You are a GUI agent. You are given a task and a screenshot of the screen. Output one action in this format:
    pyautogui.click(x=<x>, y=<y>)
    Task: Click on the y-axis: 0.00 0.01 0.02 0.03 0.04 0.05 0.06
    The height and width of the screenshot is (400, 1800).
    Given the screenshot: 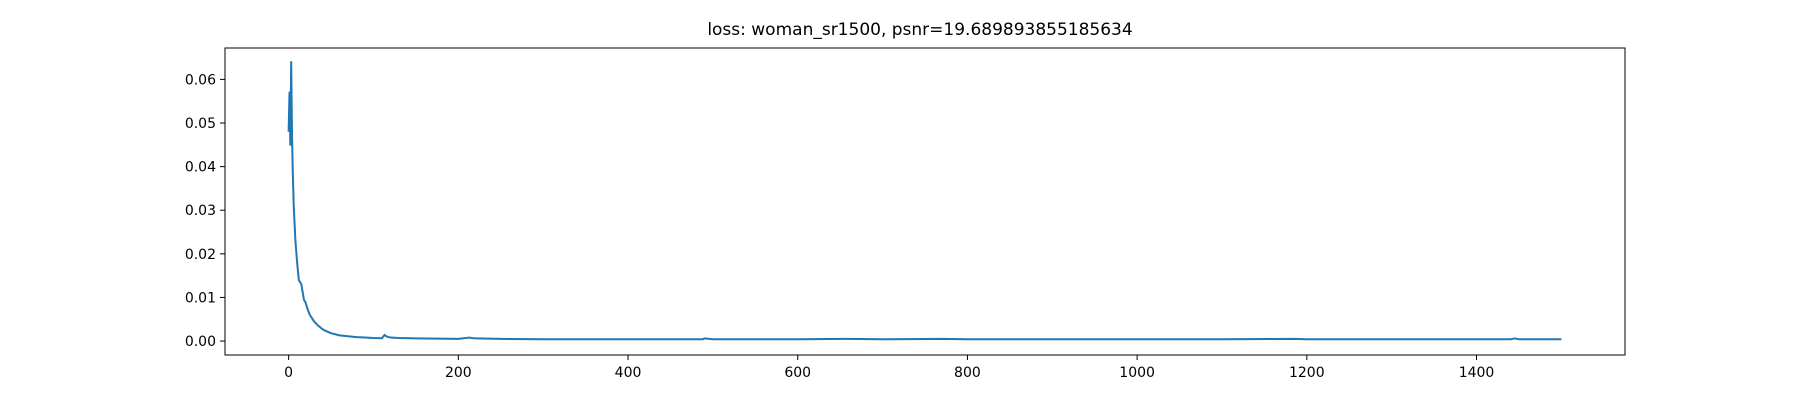 What is the action you would take?
    pyautogui.click(x=205, y=211)
    